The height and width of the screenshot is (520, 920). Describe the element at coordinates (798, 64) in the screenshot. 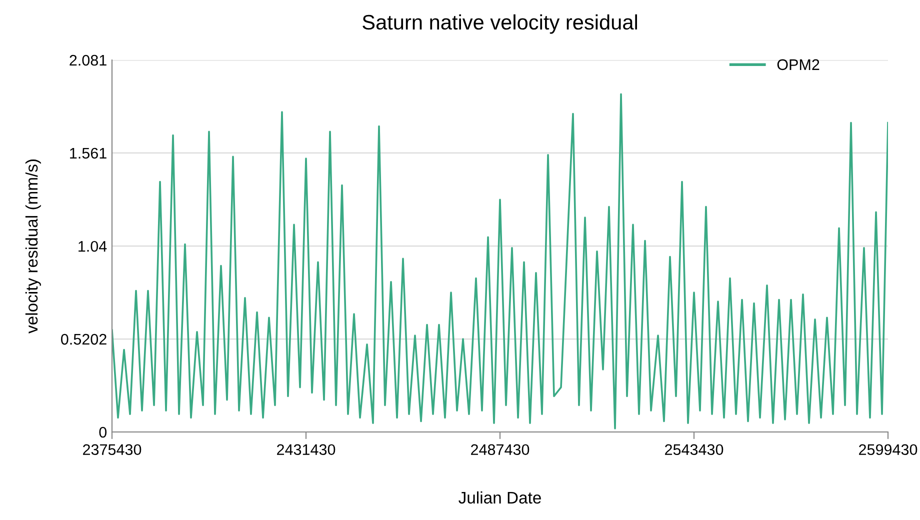

I see `legend-label: OPM2` at that location.